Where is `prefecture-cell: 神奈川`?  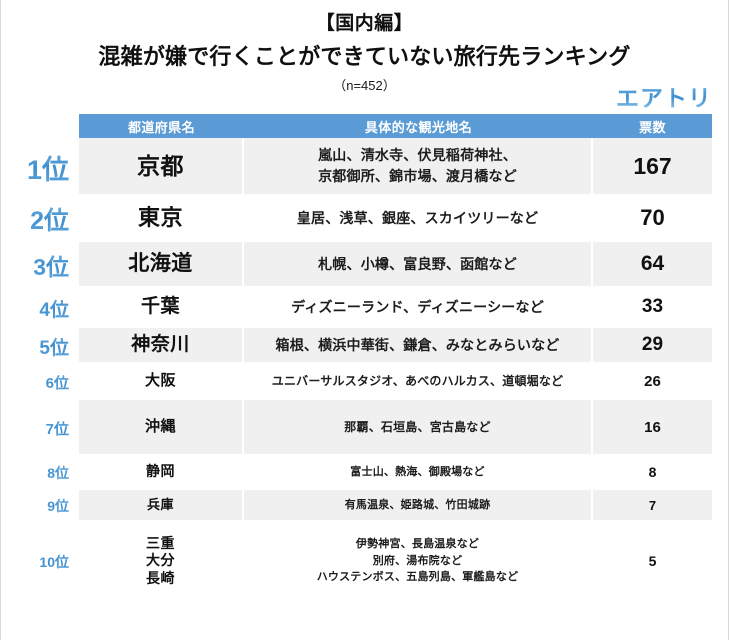
prefecture-cell: 神奈川 is located at coordinates (161, 346).